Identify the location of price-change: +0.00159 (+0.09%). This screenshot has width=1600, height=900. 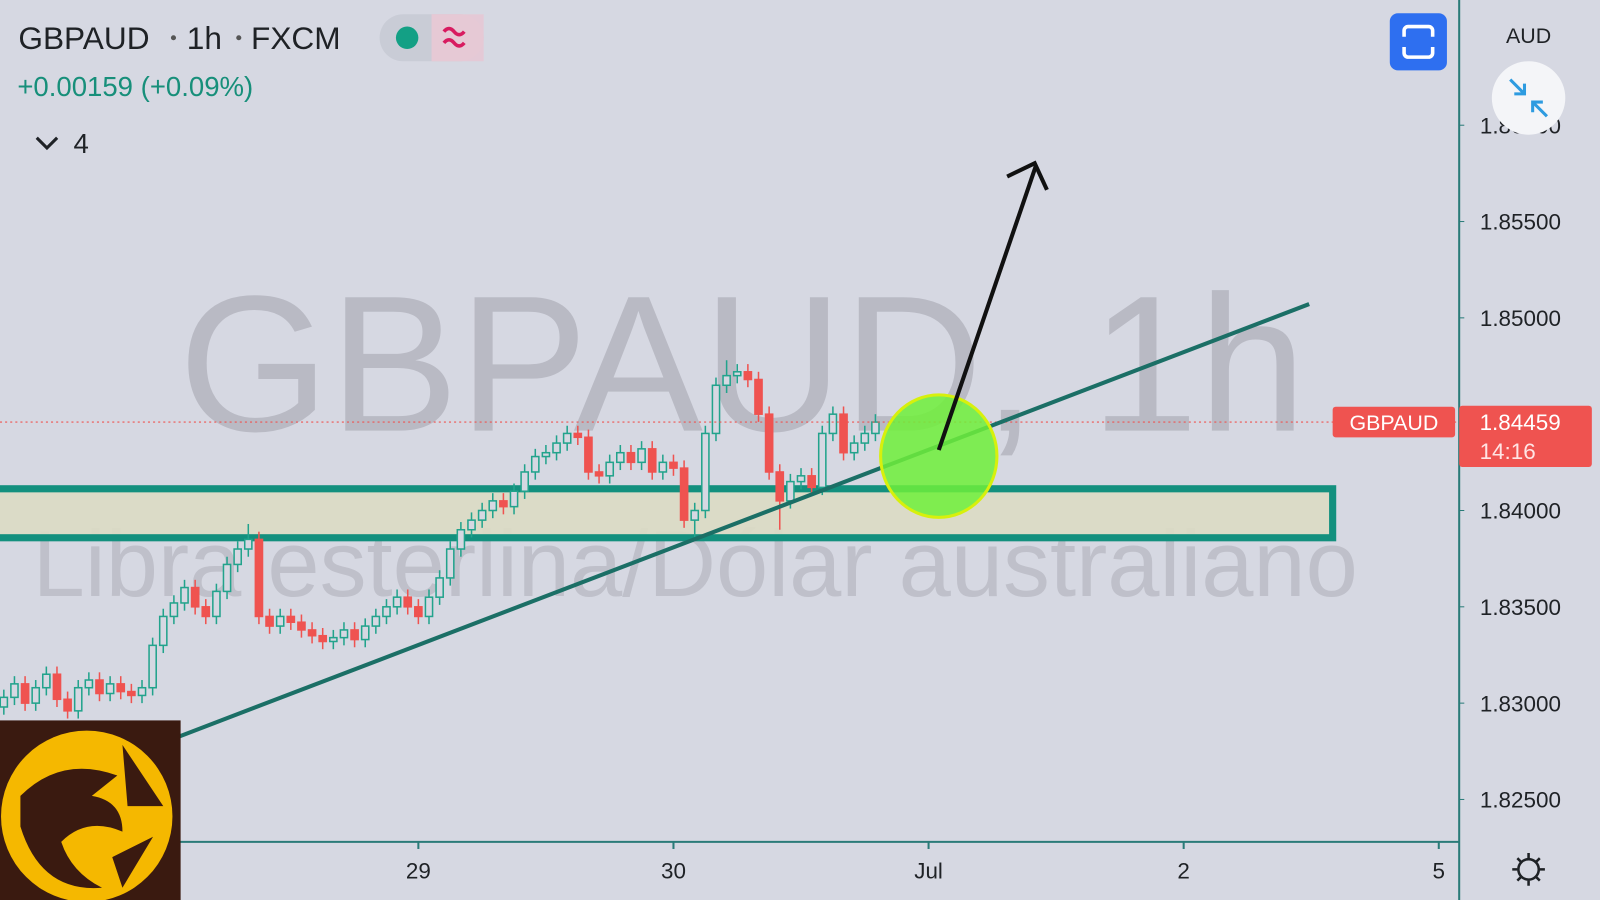
(135, 86).